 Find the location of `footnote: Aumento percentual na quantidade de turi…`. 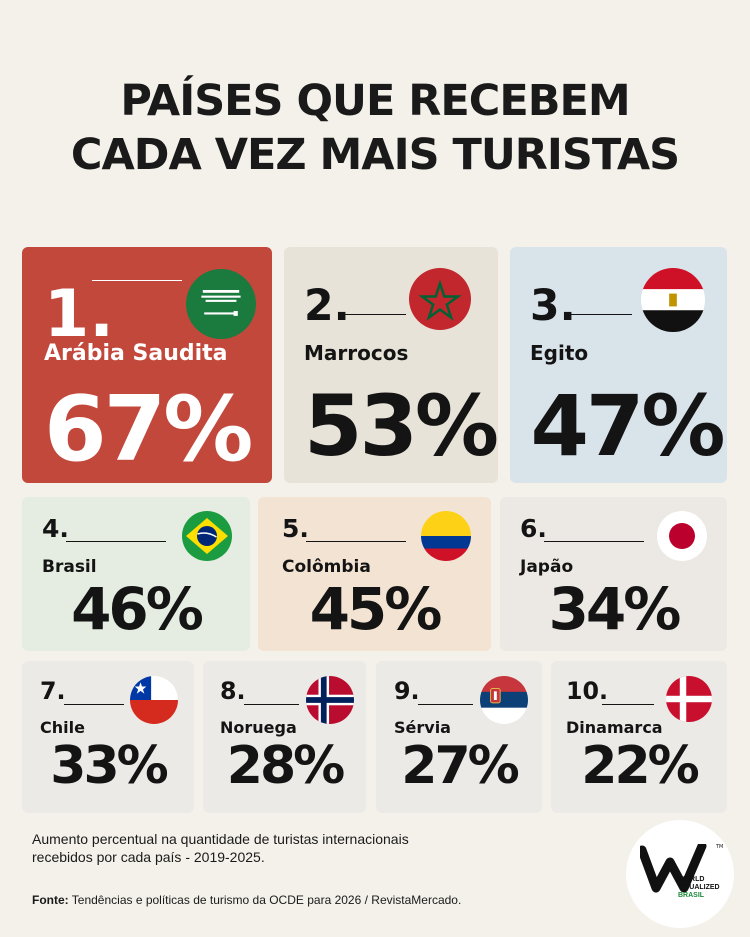

footnote: Aumento percentual na quantidade de turi… is located at coordinates (220, 848).